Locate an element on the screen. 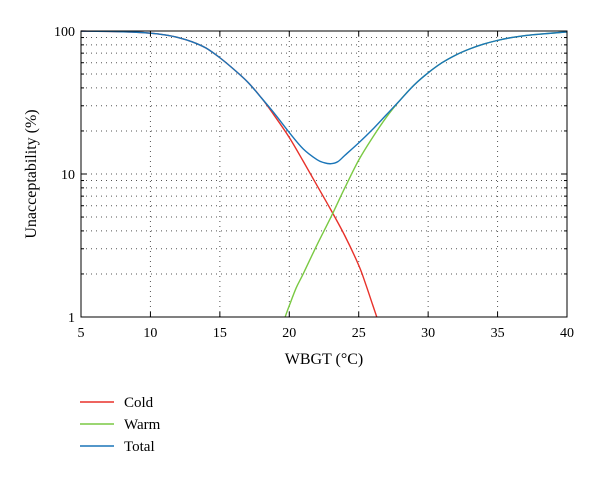  x-tick-label: 20 is located at coordinates (289, 333).